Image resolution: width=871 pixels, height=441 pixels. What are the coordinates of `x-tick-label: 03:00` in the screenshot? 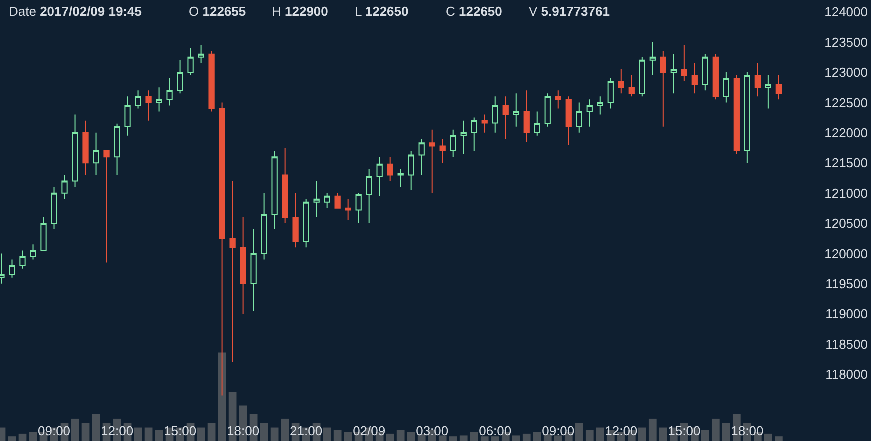 It's located at (432, 430).